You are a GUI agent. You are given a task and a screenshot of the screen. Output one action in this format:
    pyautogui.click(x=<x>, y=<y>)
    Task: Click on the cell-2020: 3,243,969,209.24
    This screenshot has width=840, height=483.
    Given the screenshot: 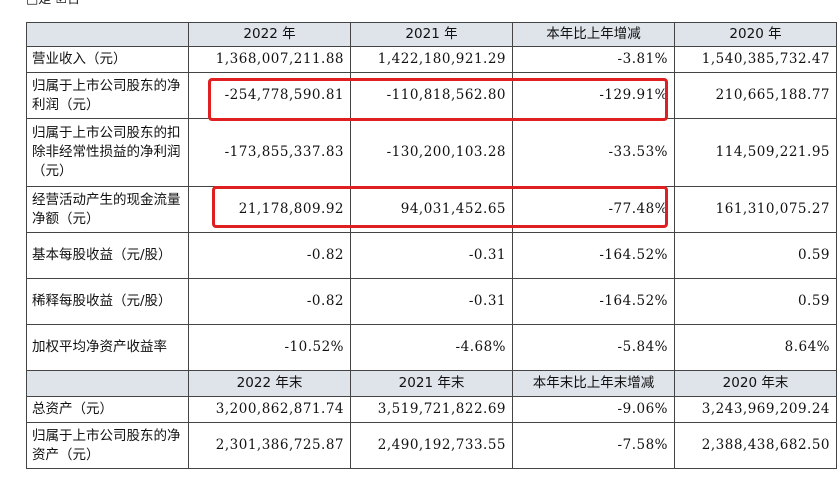 What is the action you would take?
    pyautogui.click(x=755, y=409)
    